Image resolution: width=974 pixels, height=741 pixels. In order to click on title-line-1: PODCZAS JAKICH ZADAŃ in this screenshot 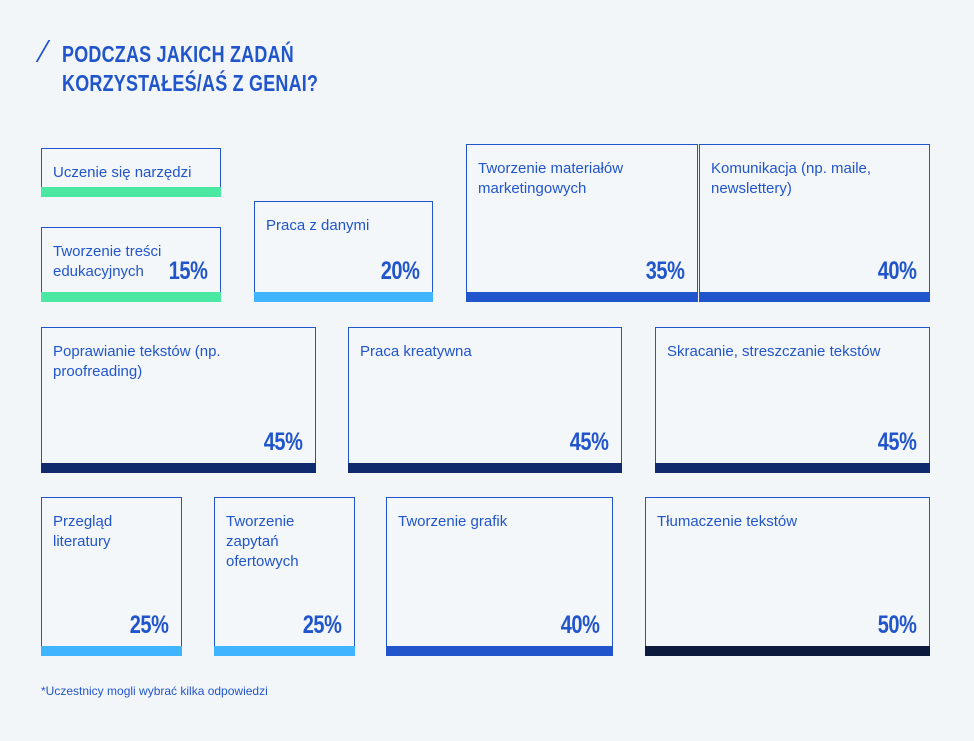, I will do `click(178, 54)`.